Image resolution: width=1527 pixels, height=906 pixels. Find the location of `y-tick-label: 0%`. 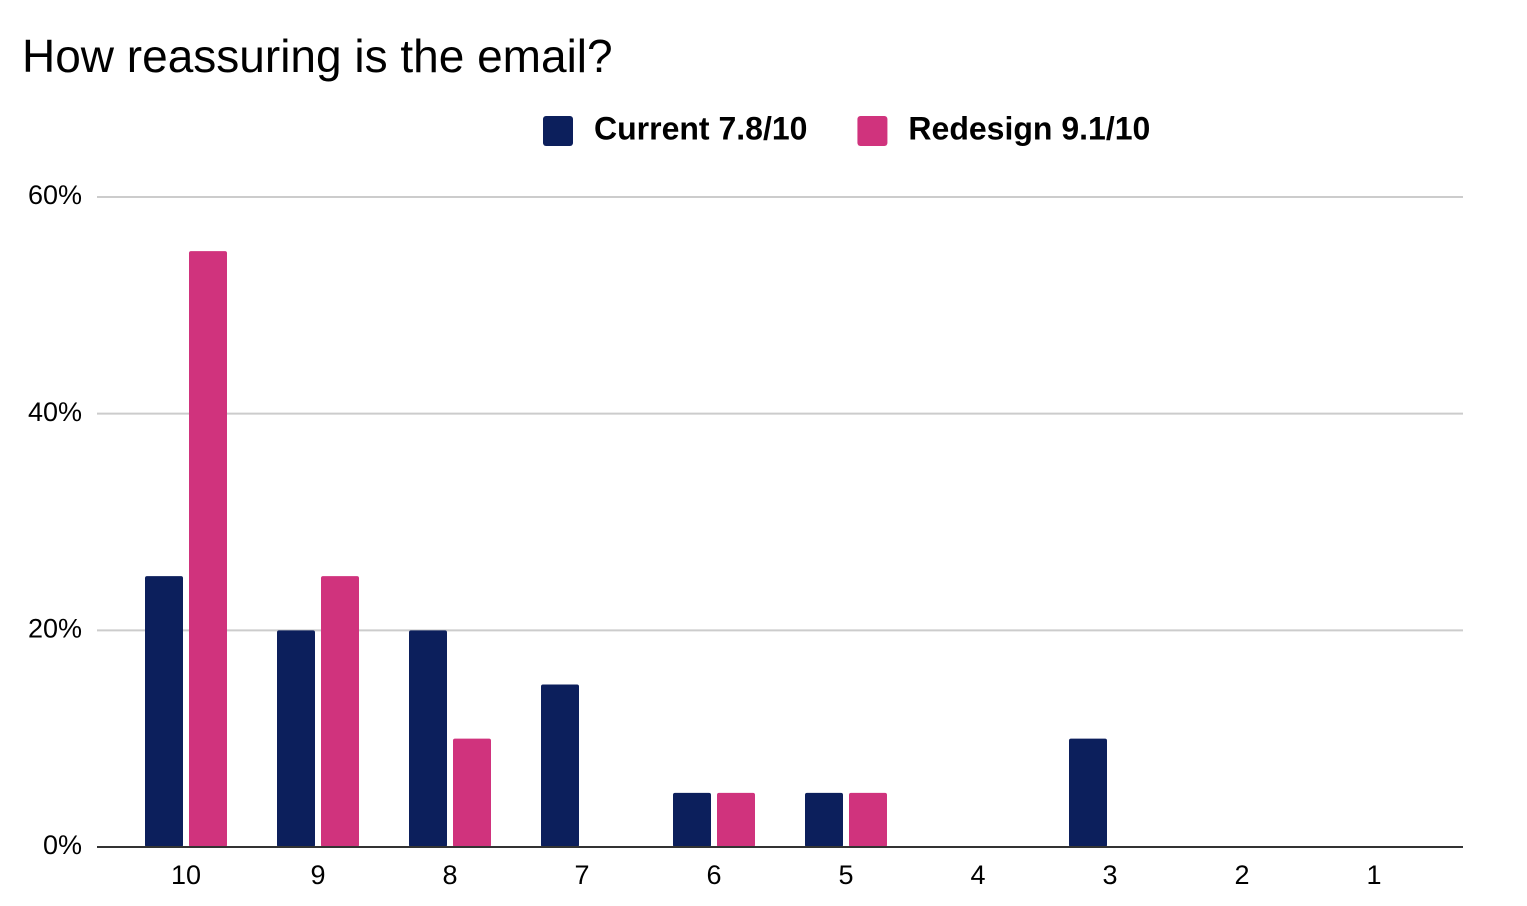

y-tick-label: 0% is located at coordinates (62, 845).